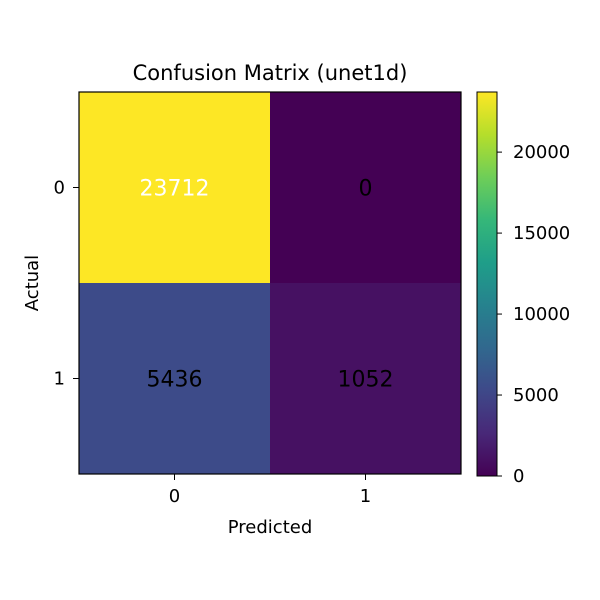 Image resolution: width=600 pixels, height=600 pixels. I want to click on colorbar-tick-label: 5000, so click(536, 395).